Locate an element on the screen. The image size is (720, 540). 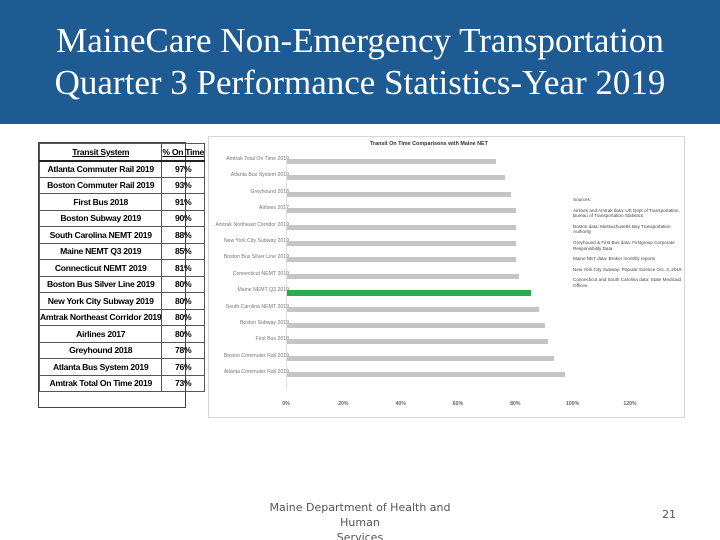
table-row: Airlines 2017 80% is located at coordinates (121, 334).